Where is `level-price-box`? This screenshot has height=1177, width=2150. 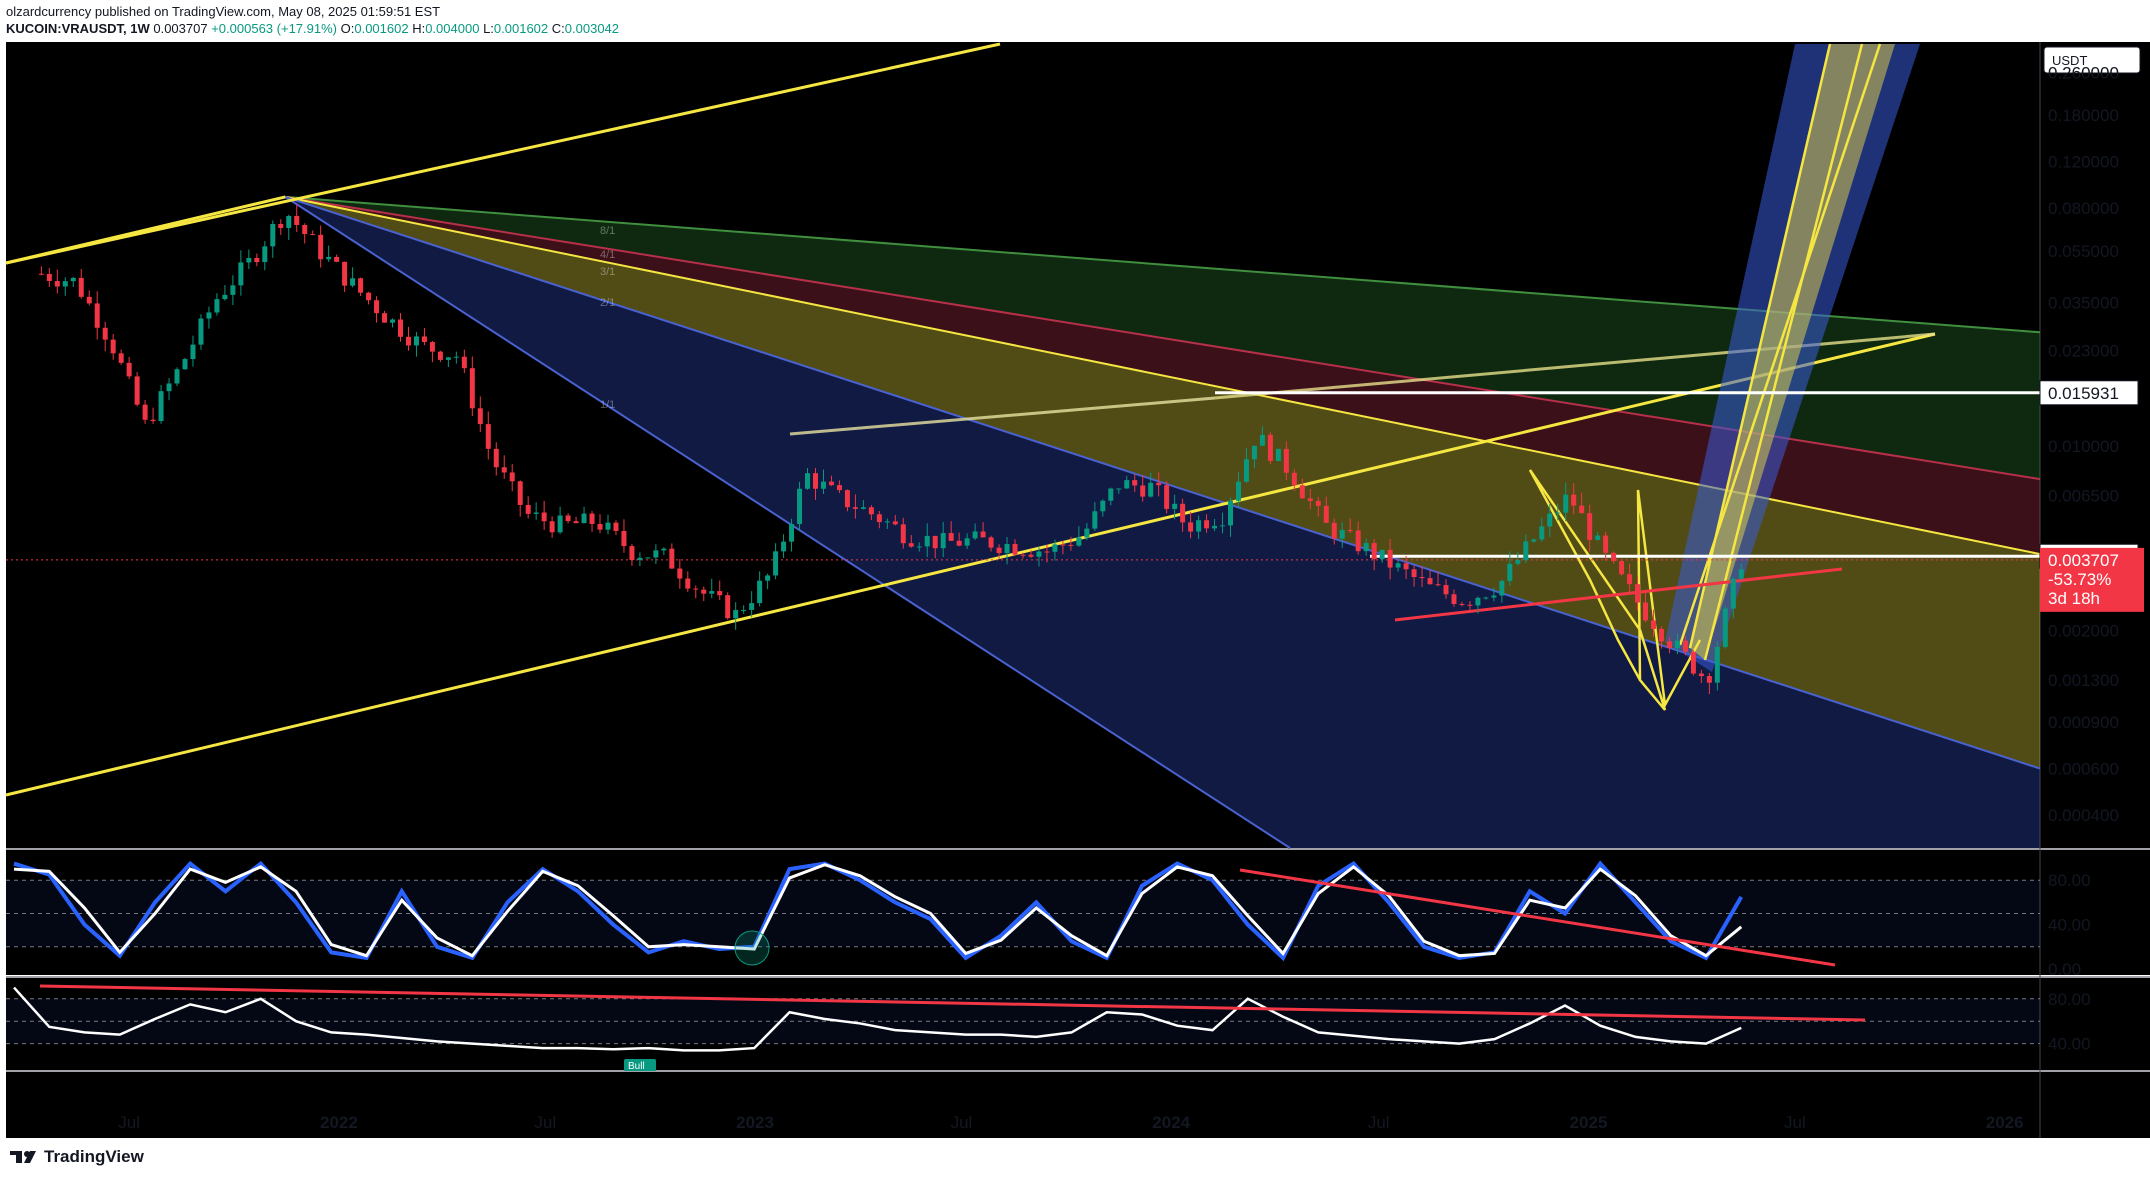 level-price-box is located at coordinates (2089, 393).